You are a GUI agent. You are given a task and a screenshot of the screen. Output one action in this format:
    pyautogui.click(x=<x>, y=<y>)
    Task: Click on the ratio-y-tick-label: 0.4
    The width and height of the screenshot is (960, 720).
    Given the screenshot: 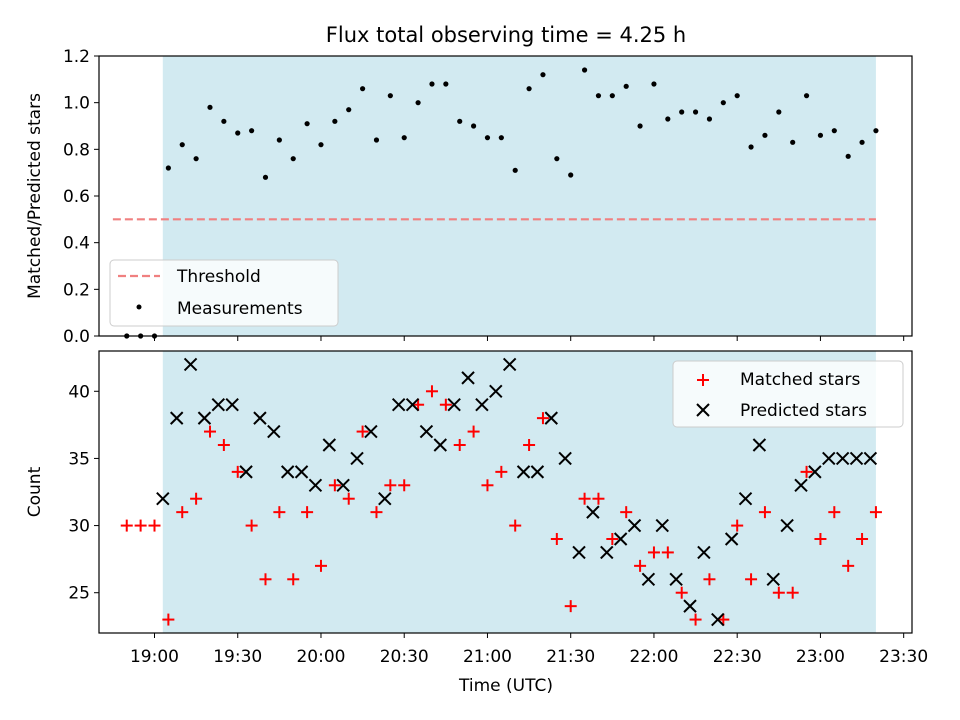 What is the action you would take?
    pyautogui.click(x=76, y=244)
    